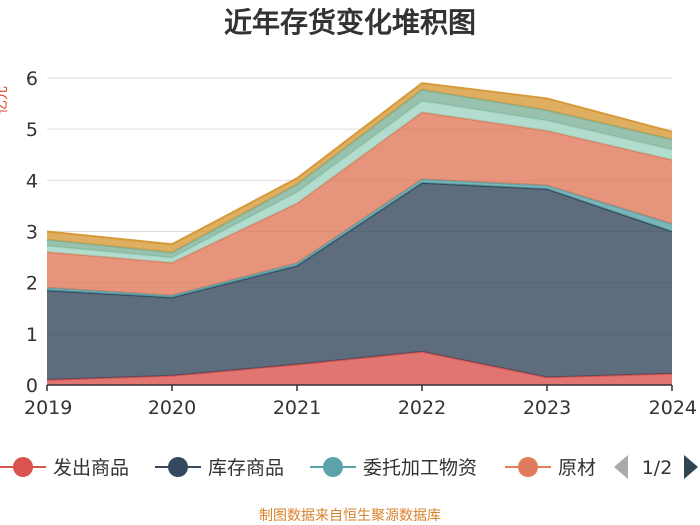  I want to click on y-tick-label: 6, so click(32, 79).